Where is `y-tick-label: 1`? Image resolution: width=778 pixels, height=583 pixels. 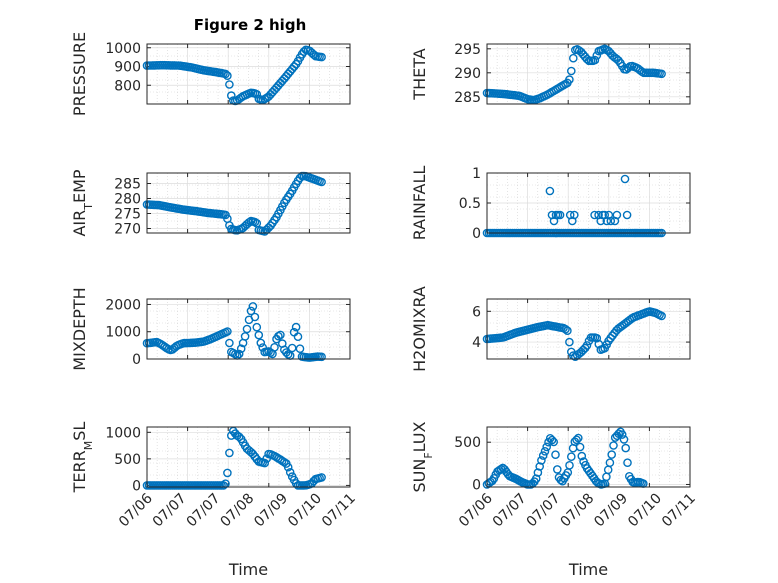
y-tick-label: 1 is located at coordinates (476, 174).